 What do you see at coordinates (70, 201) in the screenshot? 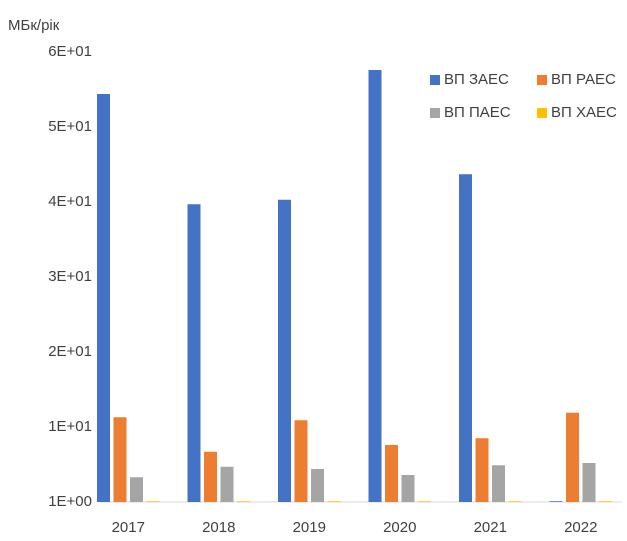
I see `y-tick-label: 4E+01` at bounding box center [70, 201].